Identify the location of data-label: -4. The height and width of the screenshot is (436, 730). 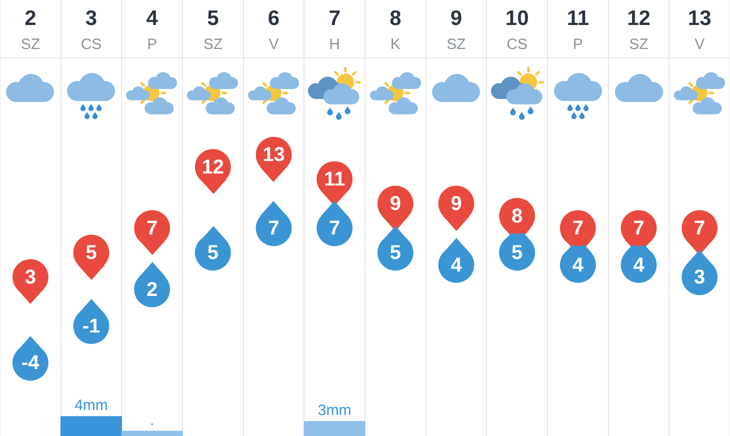
(31, 363).